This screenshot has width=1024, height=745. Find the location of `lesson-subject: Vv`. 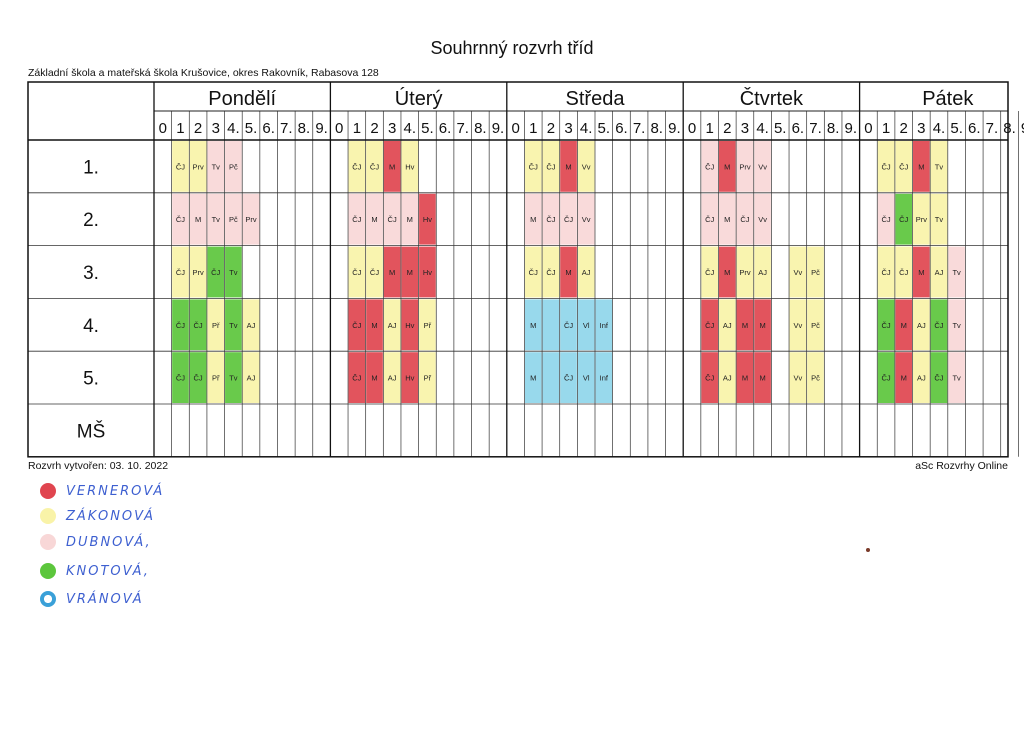

lesson-subject: Vv is located at coordinates (586, 166).